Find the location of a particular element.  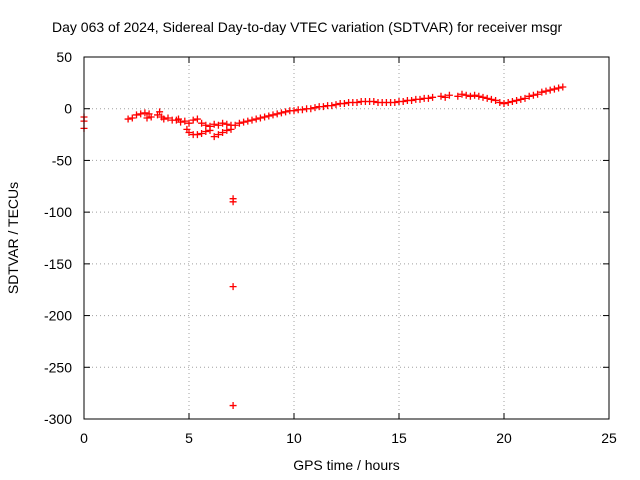

y-axis-title: SDTVAR / TECUs is located at coordinates (13, 238).